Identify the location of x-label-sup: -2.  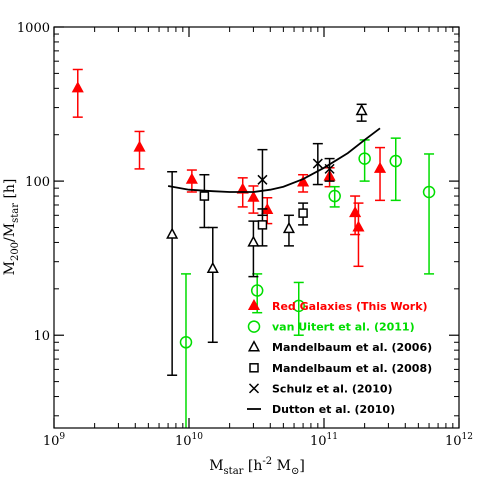
(267, 461).